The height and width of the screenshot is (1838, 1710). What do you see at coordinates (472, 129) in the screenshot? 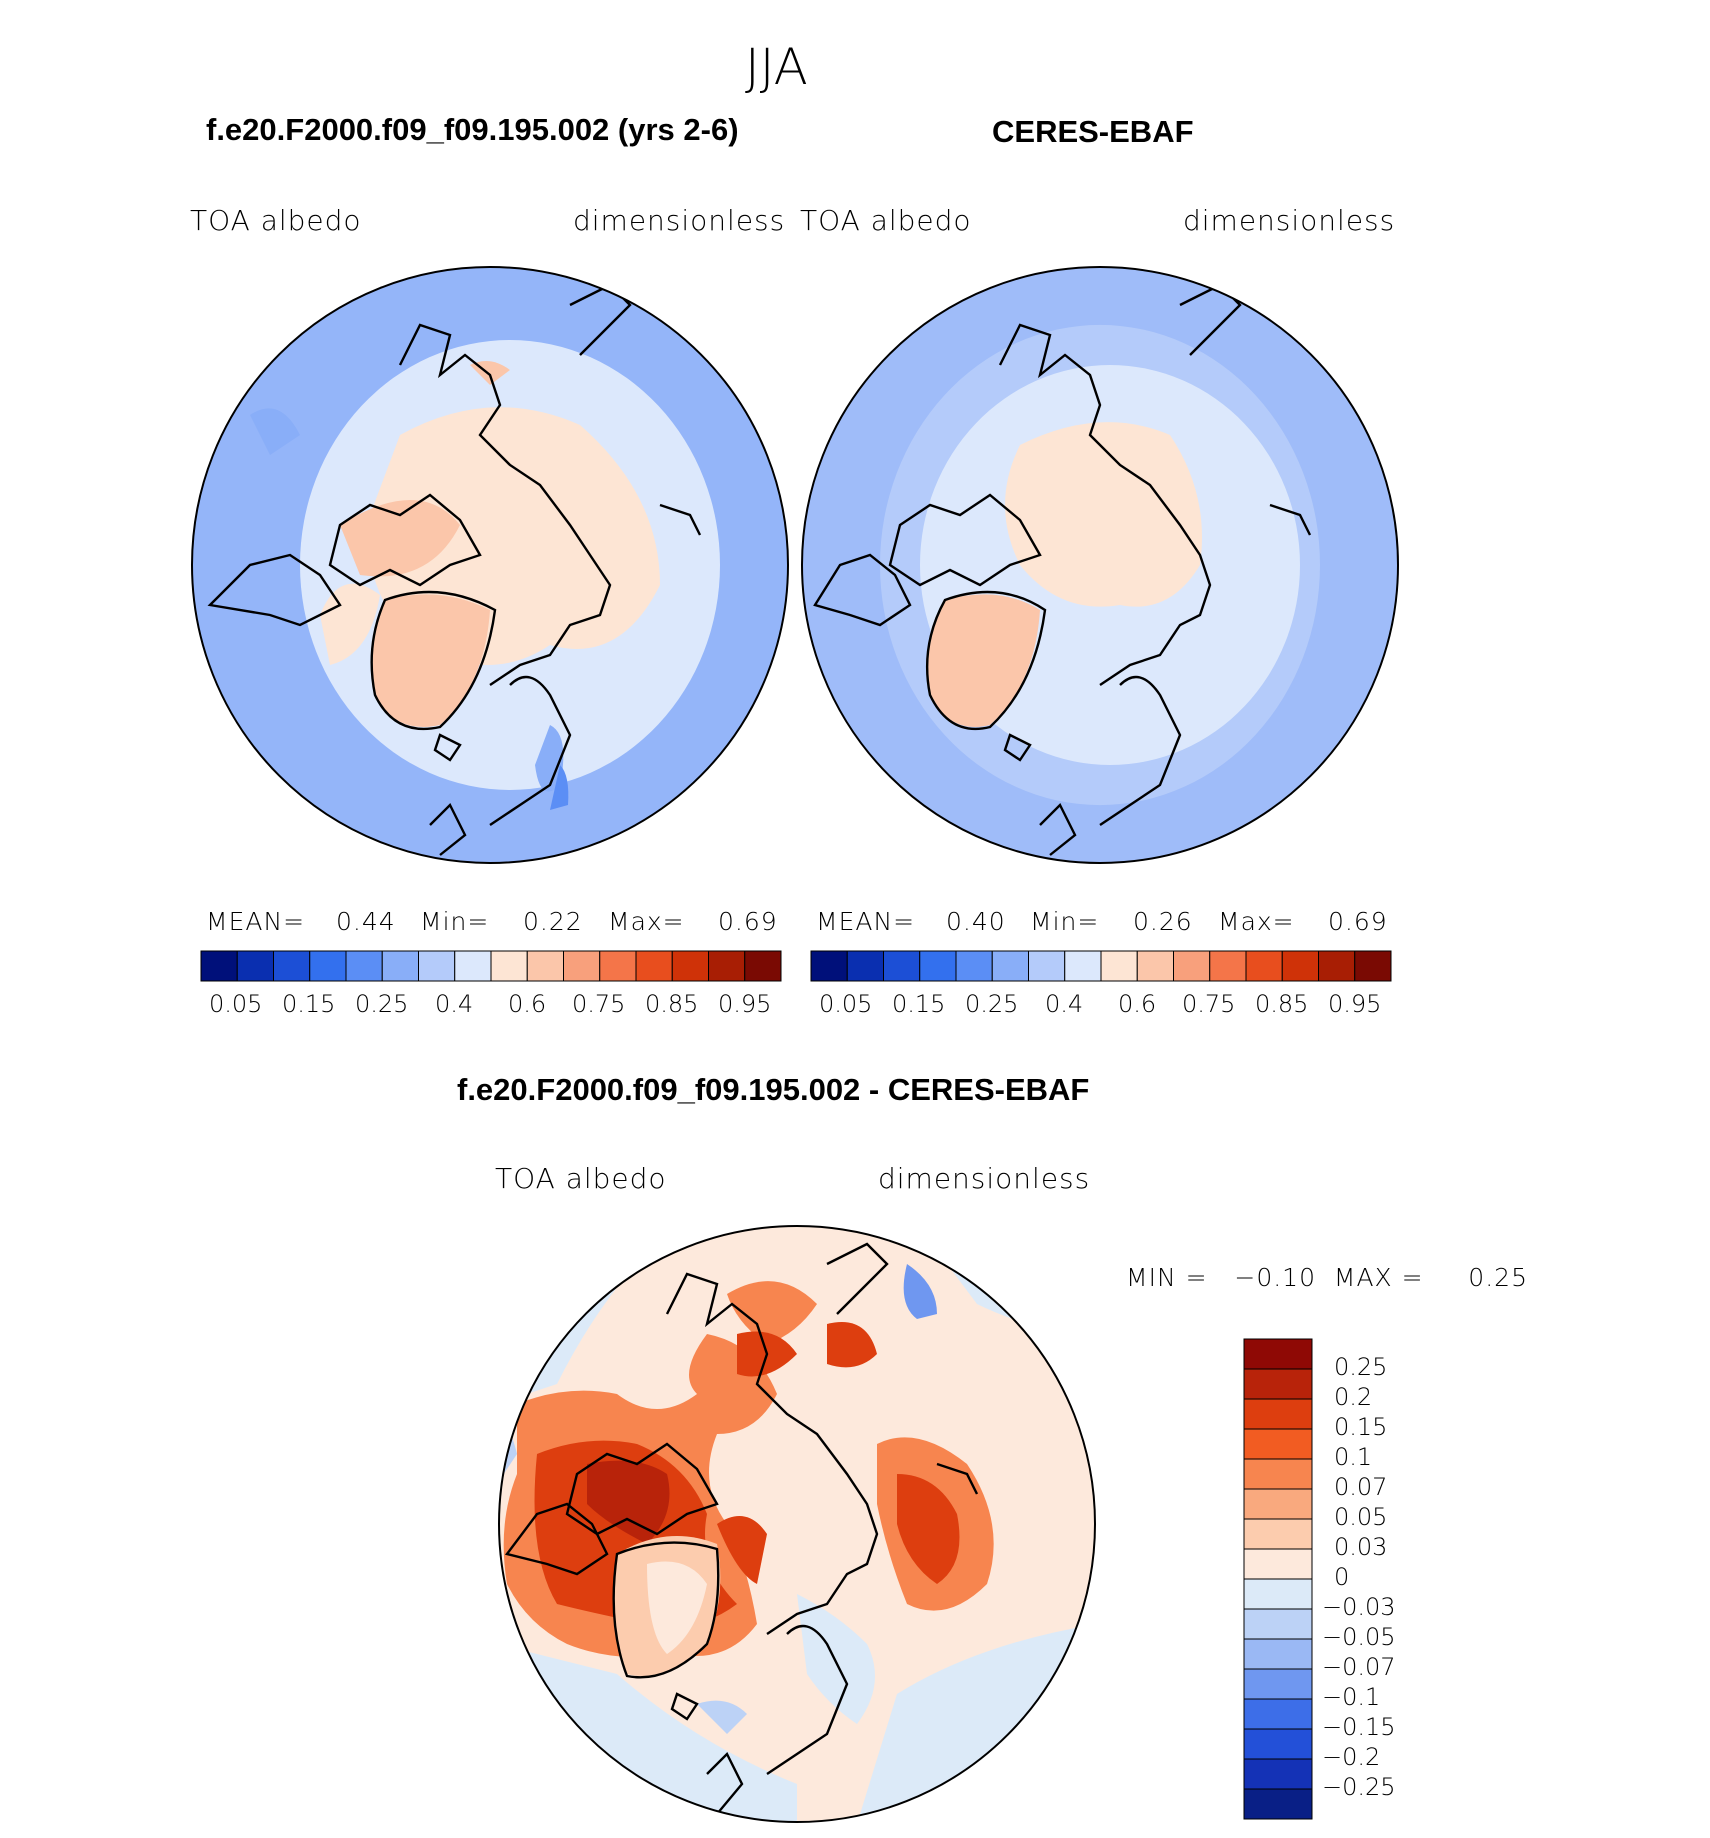
I see `model-panel-header: f.e20.F2000.f09_f09.195.002 (yrs 2-6)` at bounding box center [472, 129].